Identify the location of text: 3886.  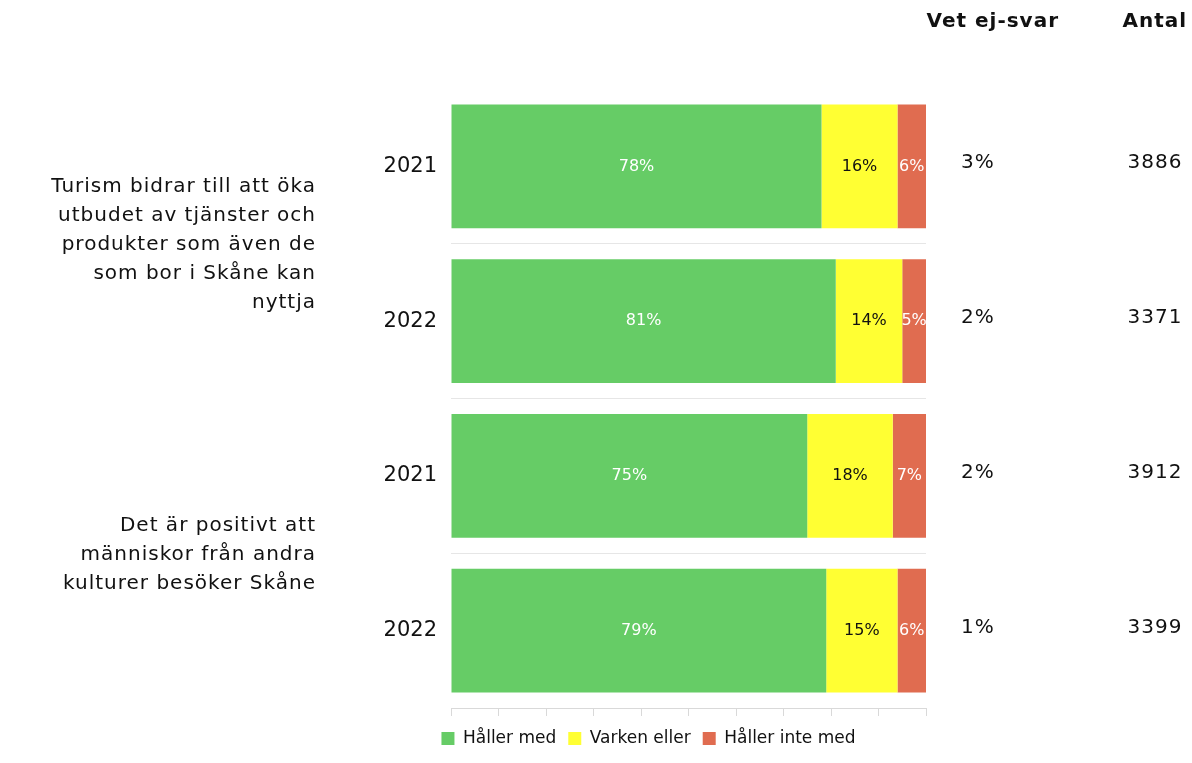
(1155, 161).